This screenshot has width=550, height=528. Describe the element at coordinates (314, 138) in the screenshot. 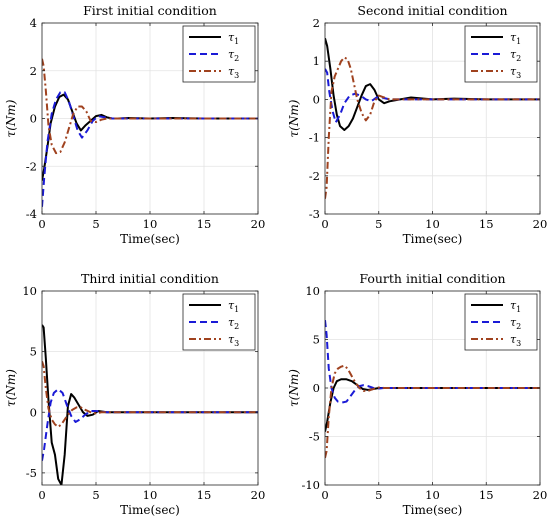

I see `y-tick-label: -1` at that location.